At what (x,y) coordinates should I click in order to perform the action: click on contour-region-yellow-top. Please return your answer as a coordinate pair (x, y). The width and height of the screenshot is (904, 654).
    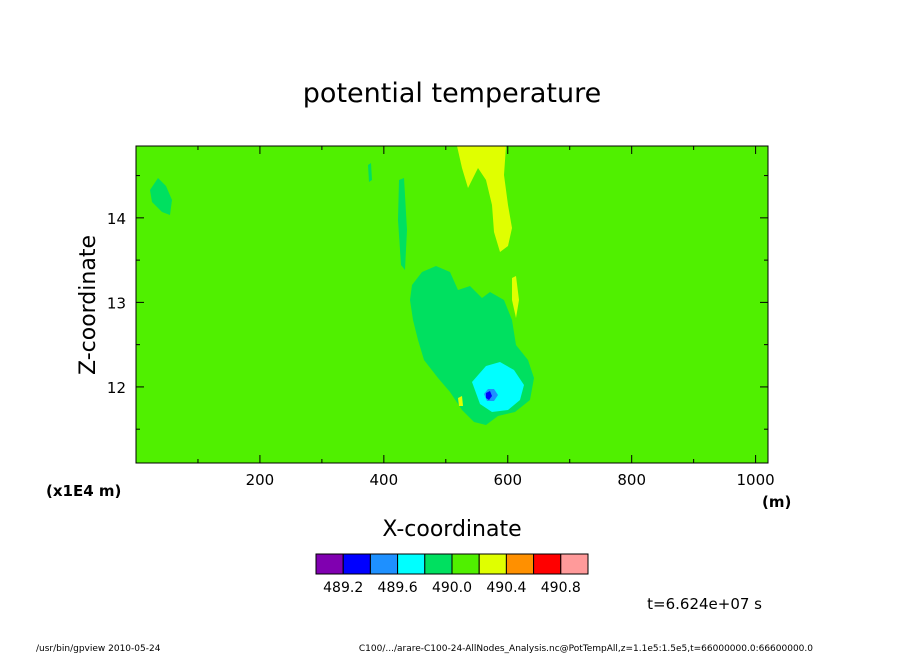
    Looking at the image, I should click on (484, 199).